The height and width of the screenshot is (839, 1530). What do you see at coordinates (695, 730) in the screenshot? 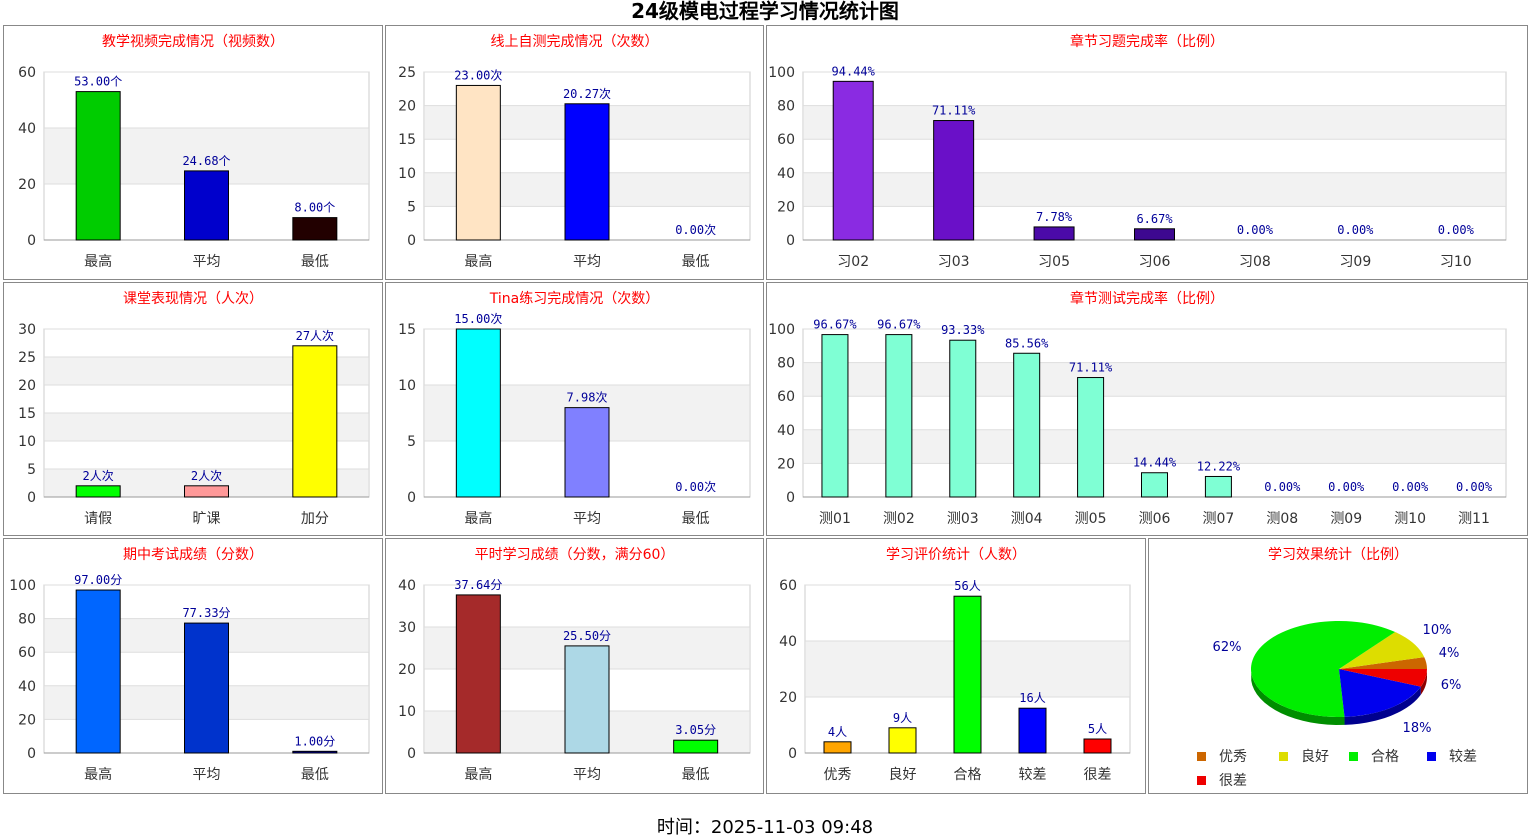
I see `data-label: 3.05分` at bounding box center [695, 730].